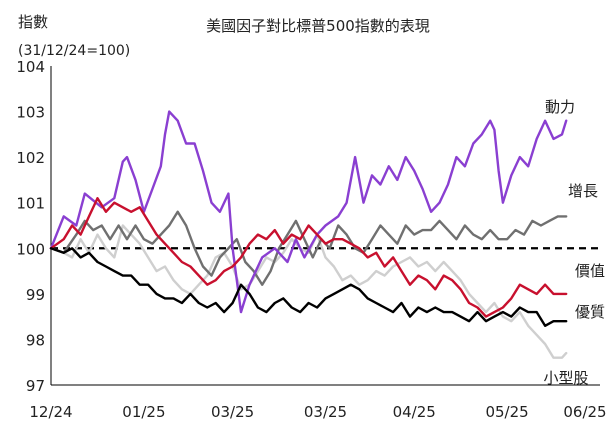  Describe the element at coordinates (30, 204) in the screenshot. I see `y-tick-label: 101` at that location.